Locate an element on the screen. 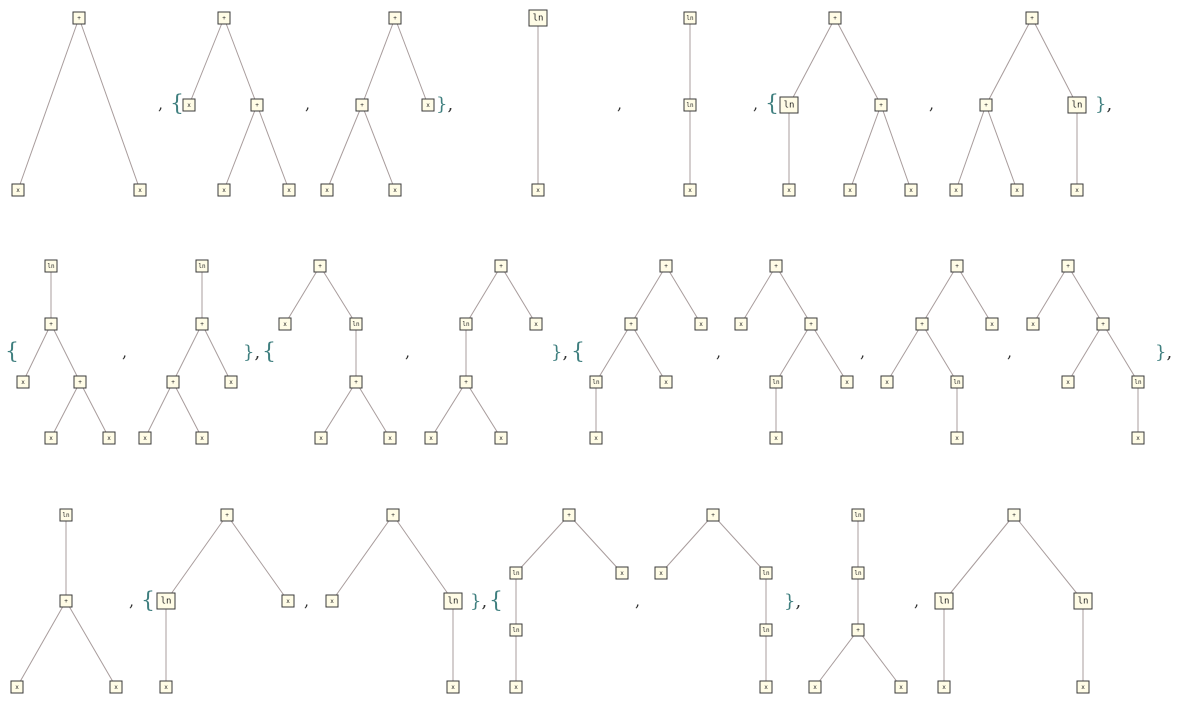  tree-t22: + ln ln x x is located at coordinates (1013, 601).